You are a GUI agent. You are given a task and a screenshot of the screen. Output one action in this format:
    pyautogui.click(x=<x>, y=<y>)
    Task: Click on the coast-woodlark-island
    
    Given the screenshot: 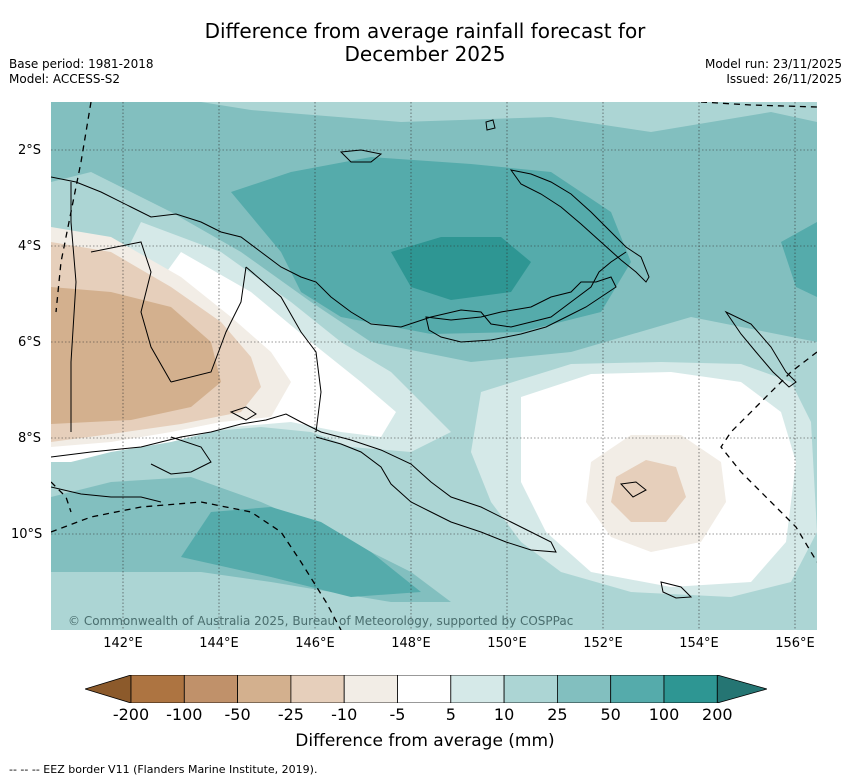 What is the action you would take?
    pyautogui.click(x=633, y=489)
    